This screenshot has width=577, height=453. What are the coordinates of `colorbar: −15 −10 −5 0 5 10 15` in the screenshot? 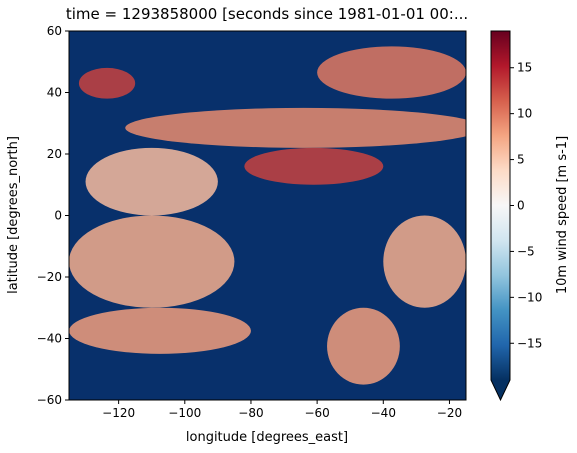 It's located at (516, 216).